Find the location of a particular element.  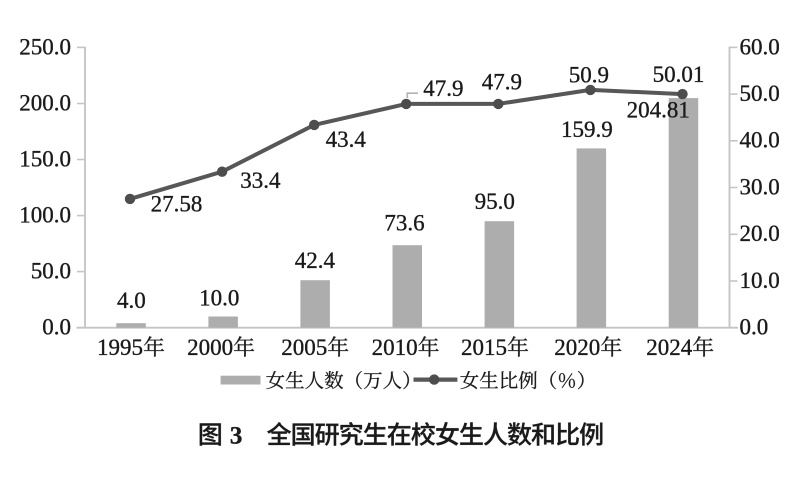

svg-text: 95.0 is located at coordinates (495, 201).